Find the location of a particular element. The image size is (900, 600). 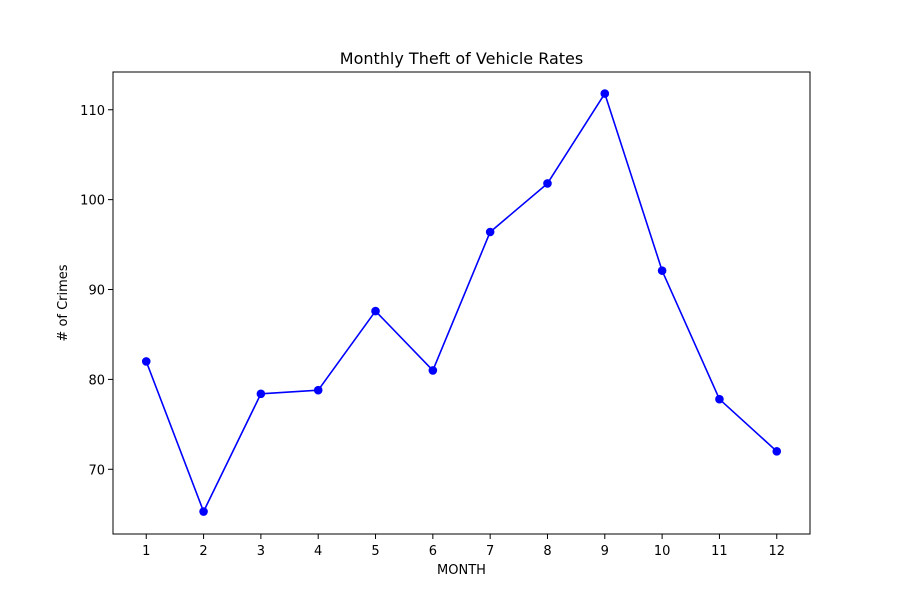

y-axis: 70 80 90 100 110 is located at coordinates (96, 291).